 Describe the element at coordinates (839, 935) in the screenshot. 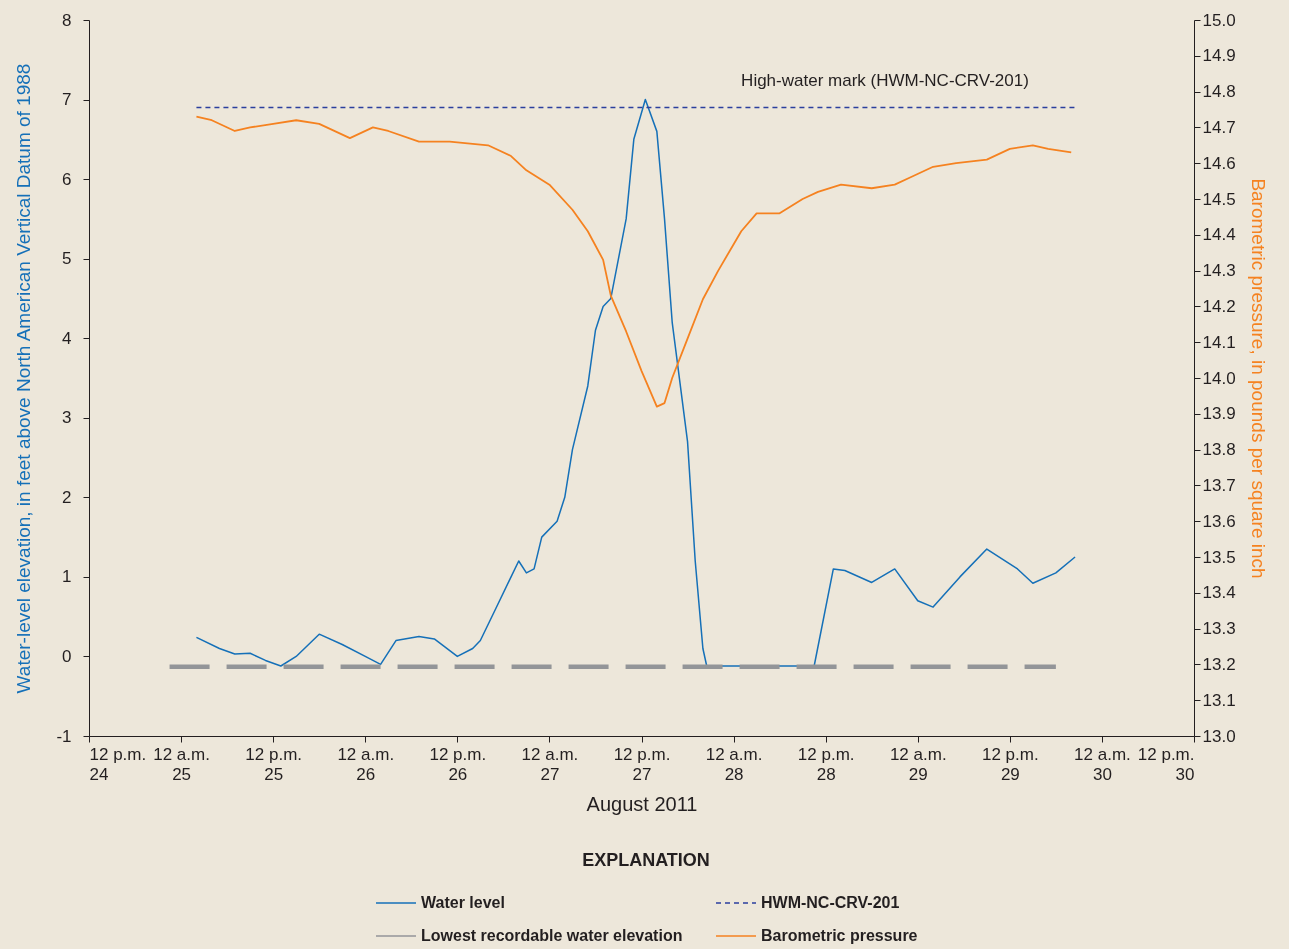

I see `legend-label: Barometric pressure` at that location.